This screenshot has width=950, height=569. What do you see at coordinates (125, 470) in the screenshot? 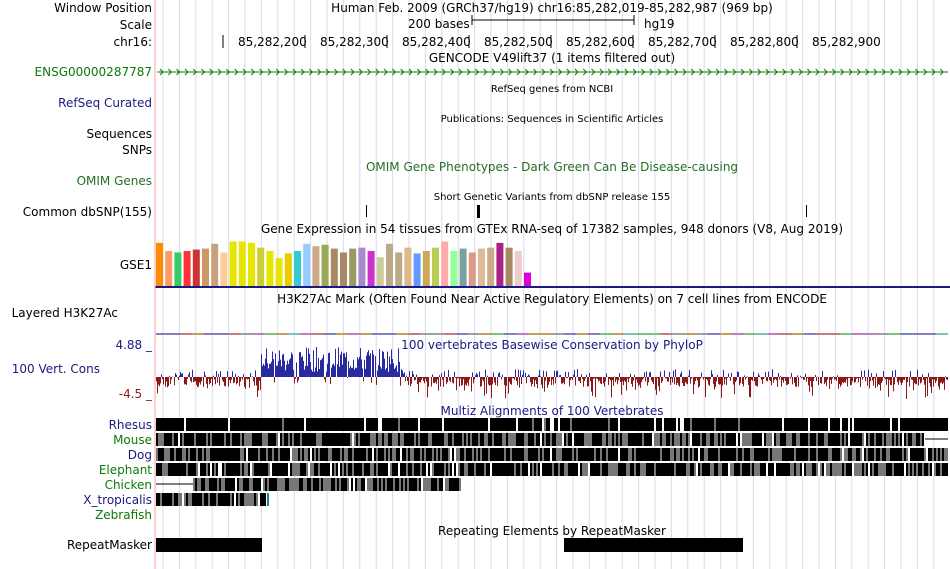
I see `species-elephant: Elephant` at bounding box center [125, 470].